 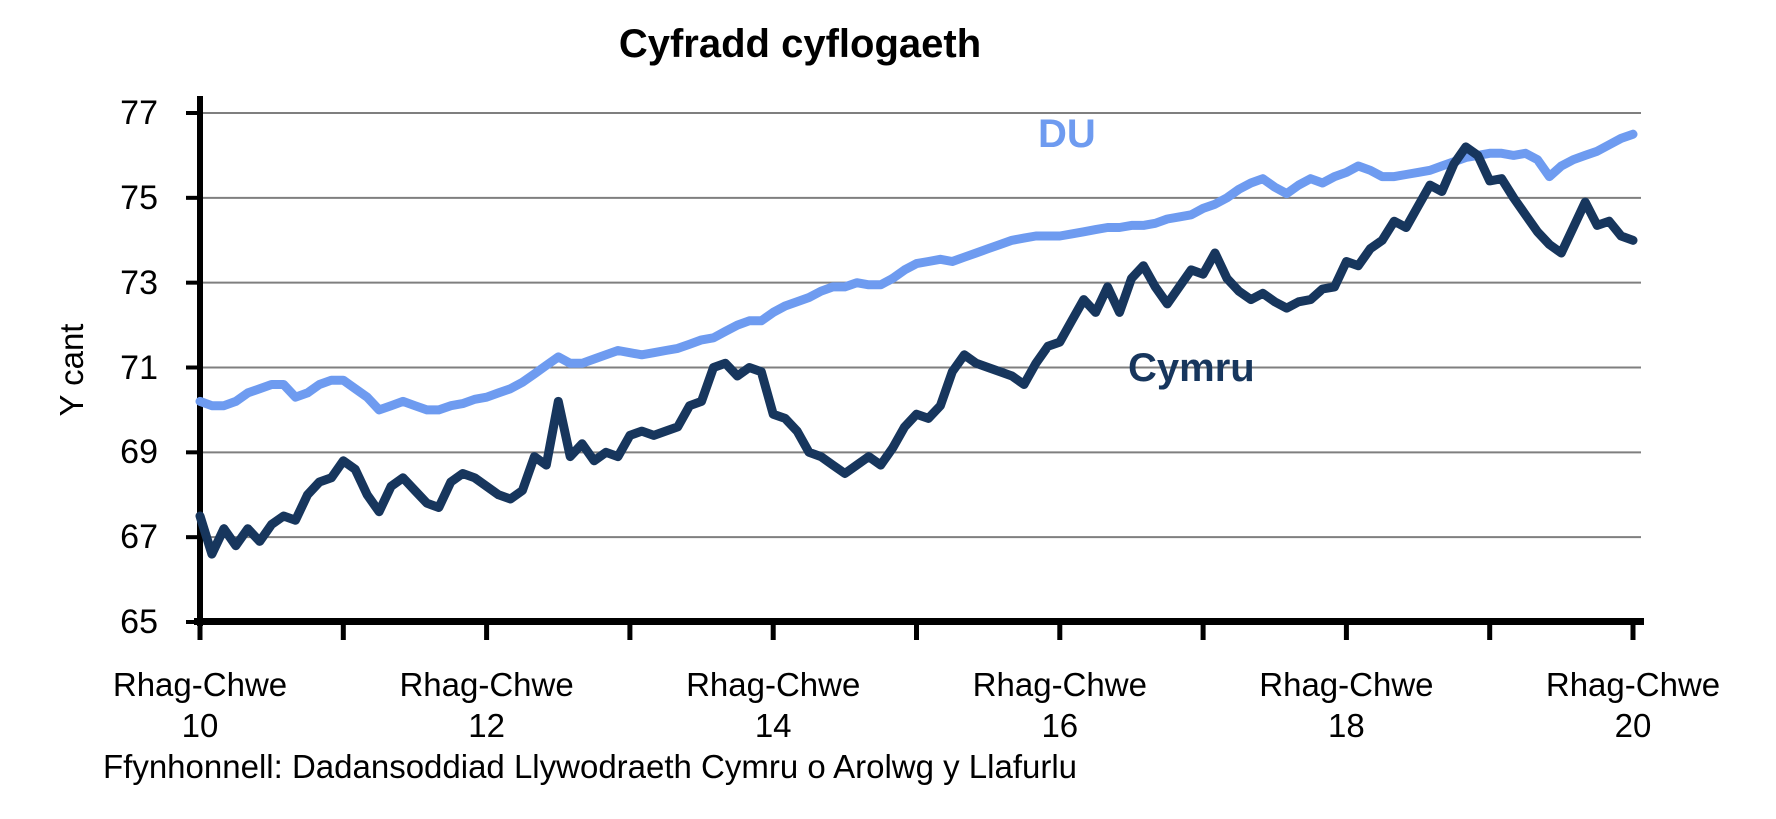 I want to click on y-tick-label-67: 67, so click(x=139, y=537).